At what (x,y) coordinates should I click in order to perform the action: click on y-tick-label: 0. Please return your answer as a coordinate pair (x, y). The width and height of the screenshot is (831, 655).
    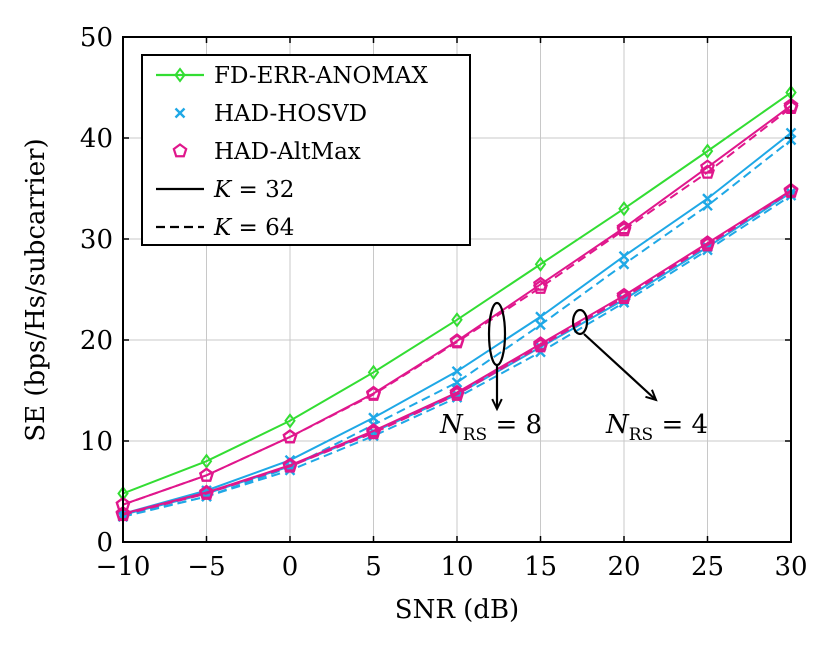
    Looking at the image, I should click on (104, 543).